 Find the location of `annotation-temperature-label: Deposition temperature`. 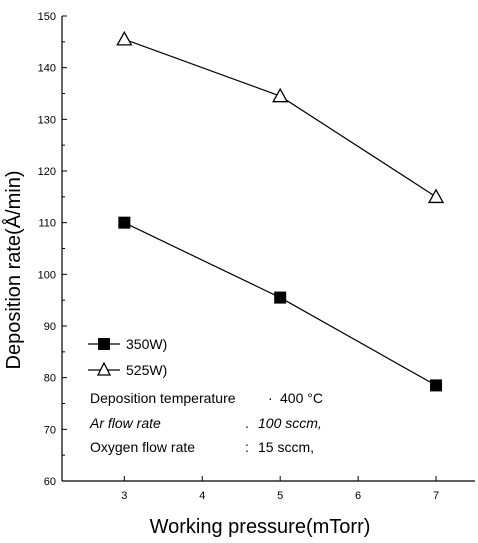

annotation-temperature-label: Deposition temperature is located at coordinates (163, 398).